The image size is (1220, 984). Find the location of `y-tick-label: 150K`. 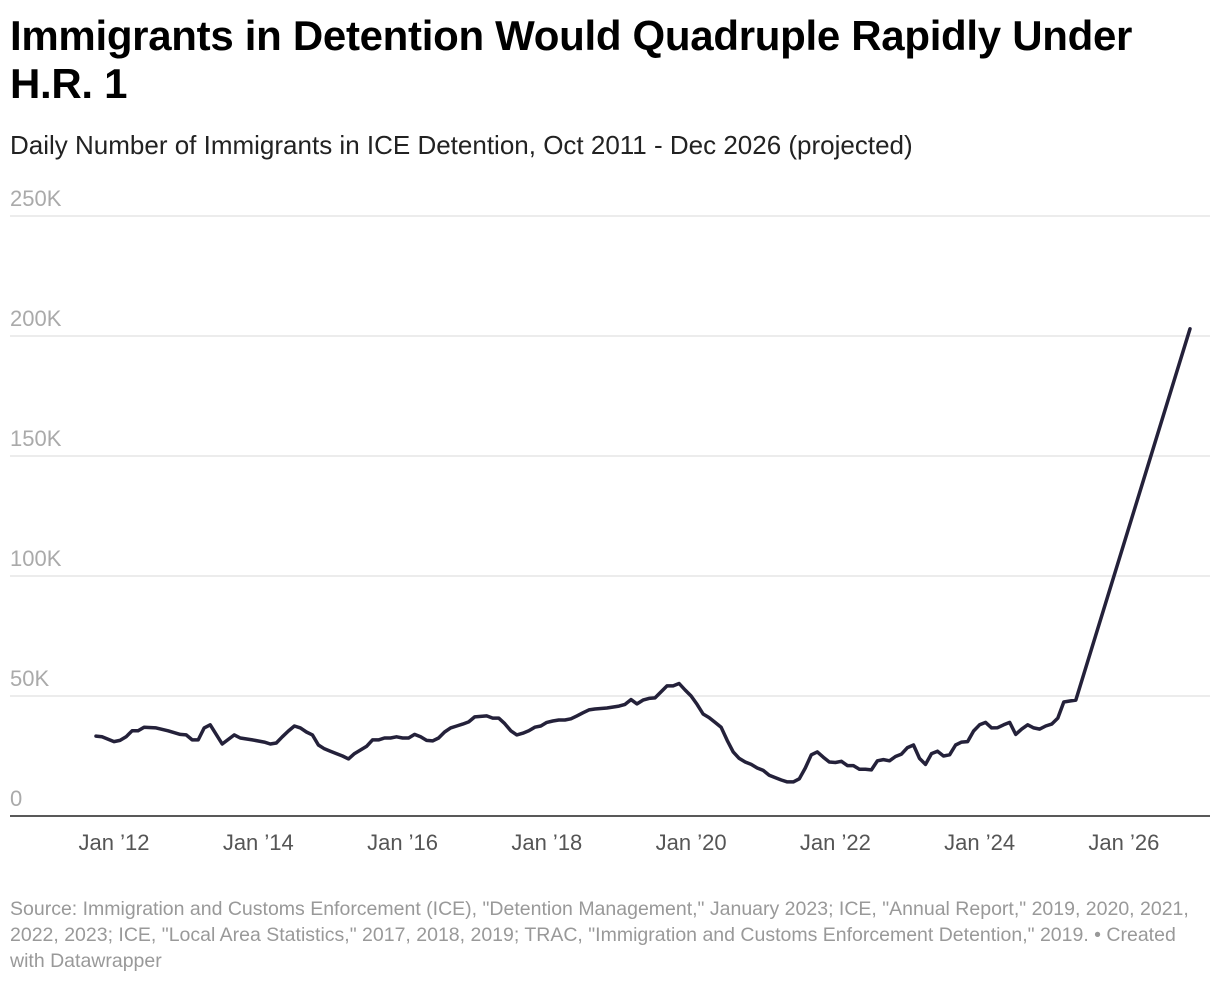

y-tick-label: 150K is located at coordinates (36, 438).